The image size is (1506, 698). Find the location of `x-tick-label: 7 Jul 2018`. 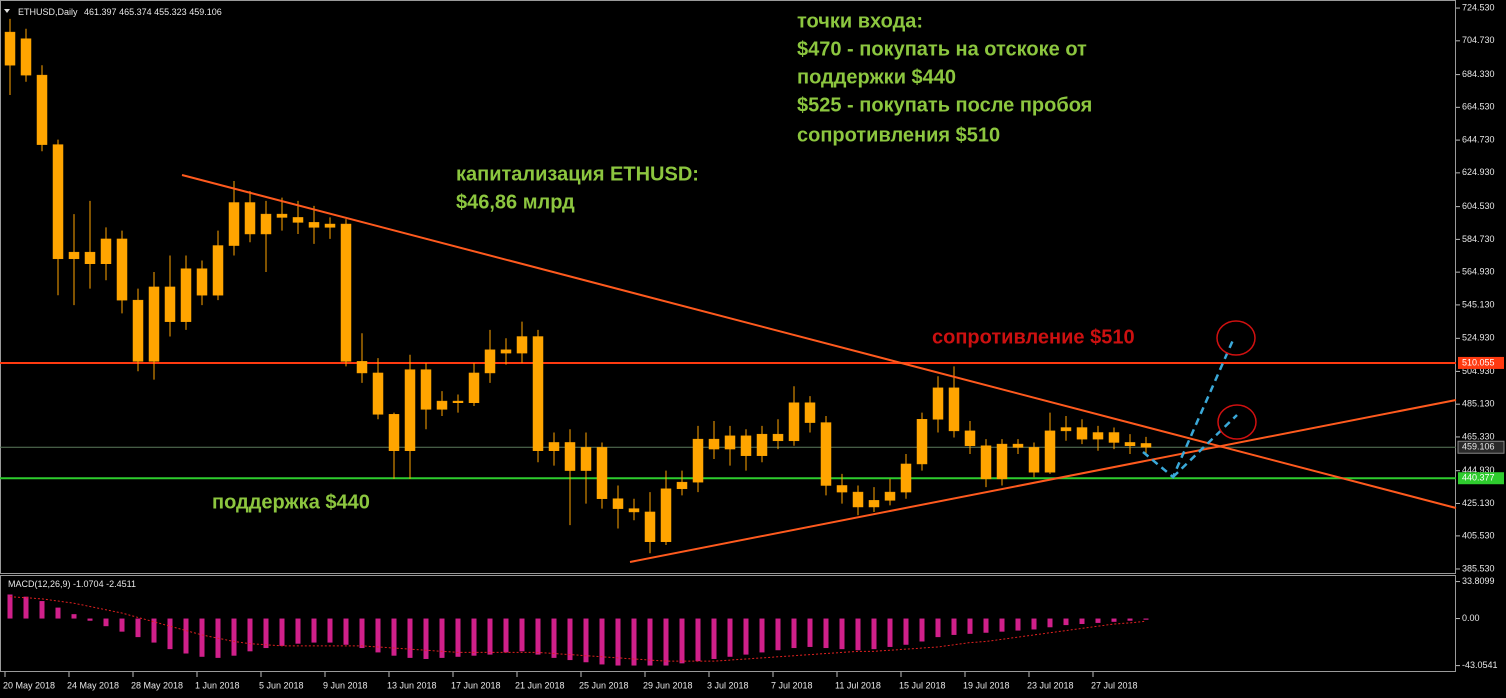

x-tick-label: 7 Jul 2018 is located at coordinates (792, 685).